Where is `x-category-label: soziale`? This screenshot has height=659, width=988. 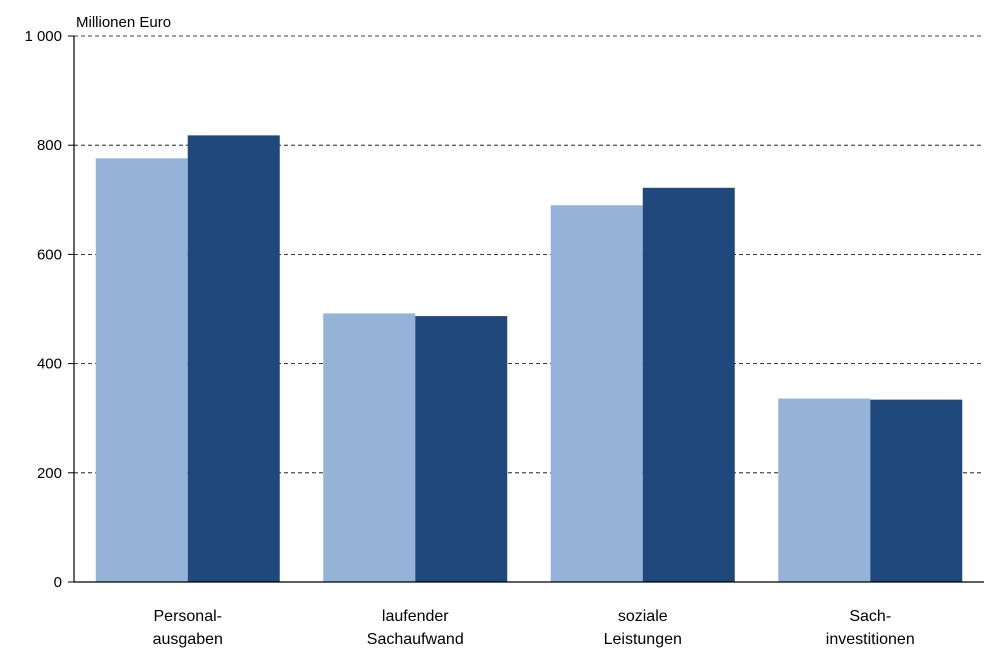
x-category-label: soziale is located at coordinates (643, 616).